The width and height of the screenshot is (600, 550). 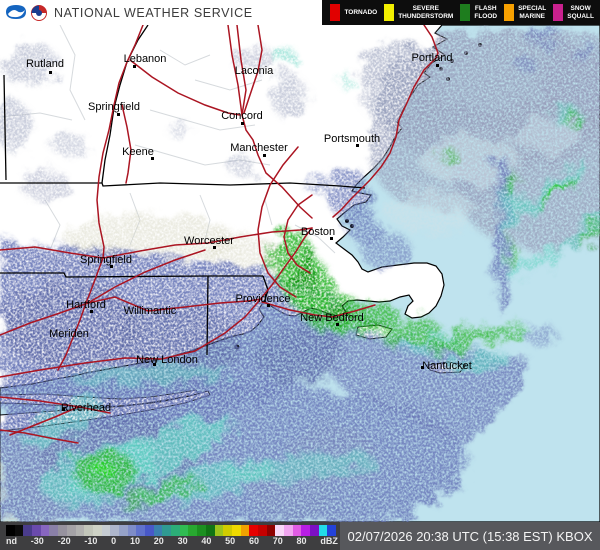 I want to click on city-label: Riverhead, so click(x=86, y=408).